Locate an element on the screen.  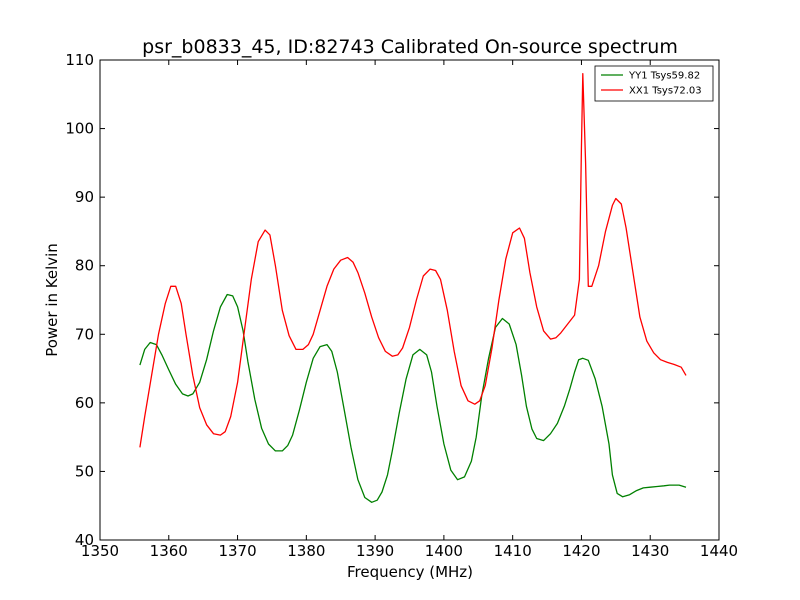
y-axis-label: Power in Kelvin is located at coordinates (52, 300).